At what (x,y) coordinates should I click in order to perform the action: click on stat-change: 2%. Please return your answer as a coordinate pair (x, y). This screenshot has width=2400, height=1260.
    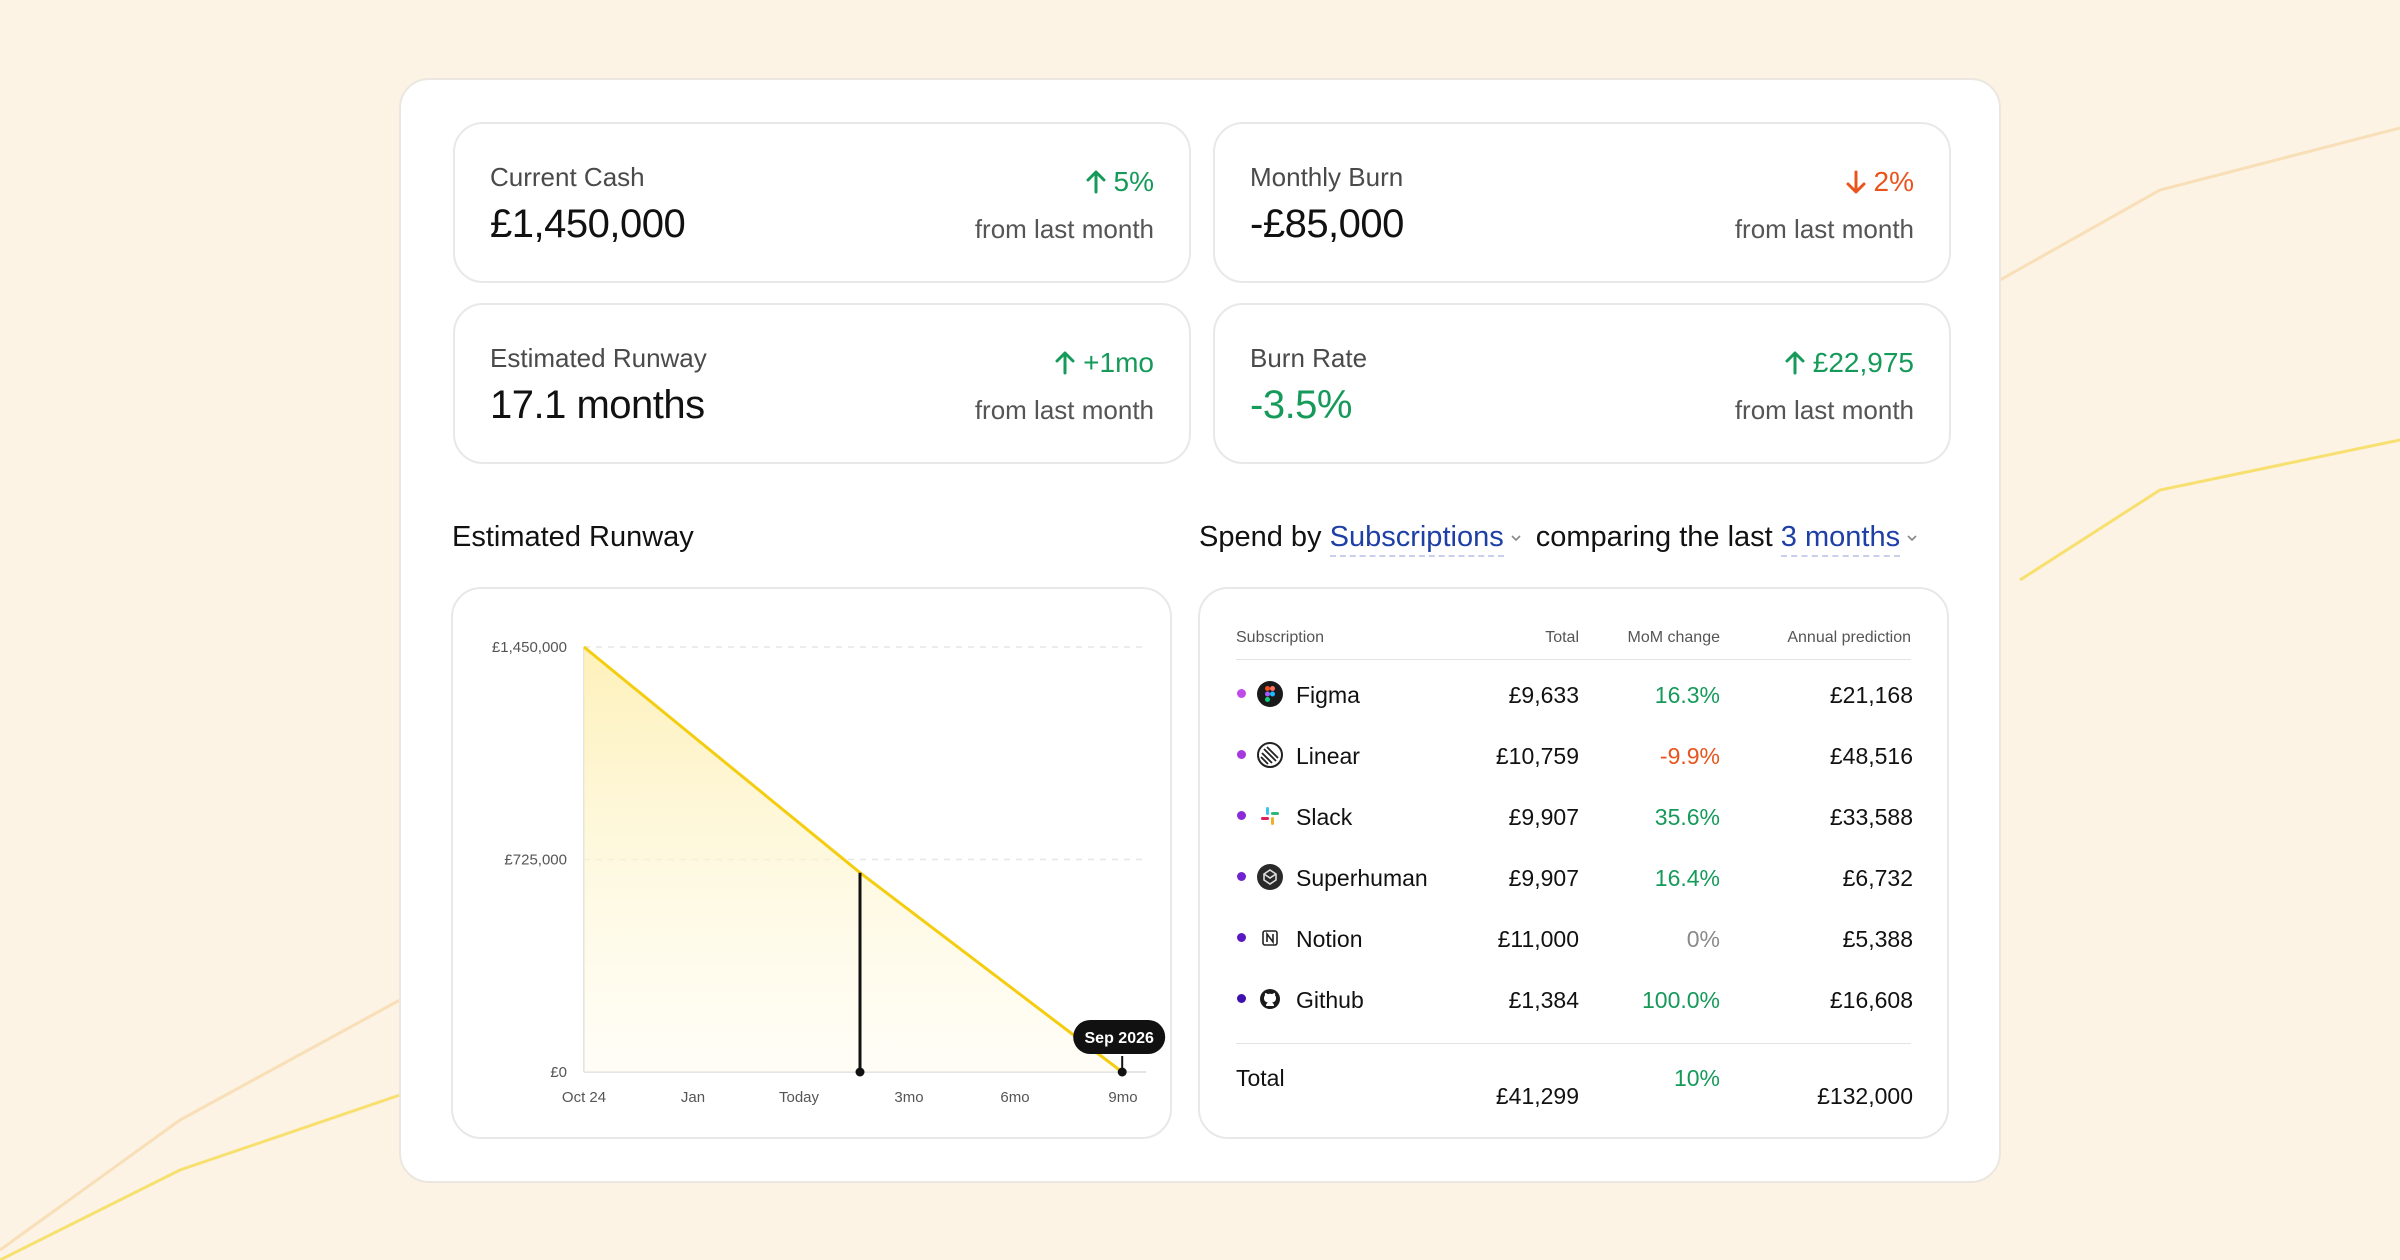
    Looking at the image, I should click on (1879, 182).